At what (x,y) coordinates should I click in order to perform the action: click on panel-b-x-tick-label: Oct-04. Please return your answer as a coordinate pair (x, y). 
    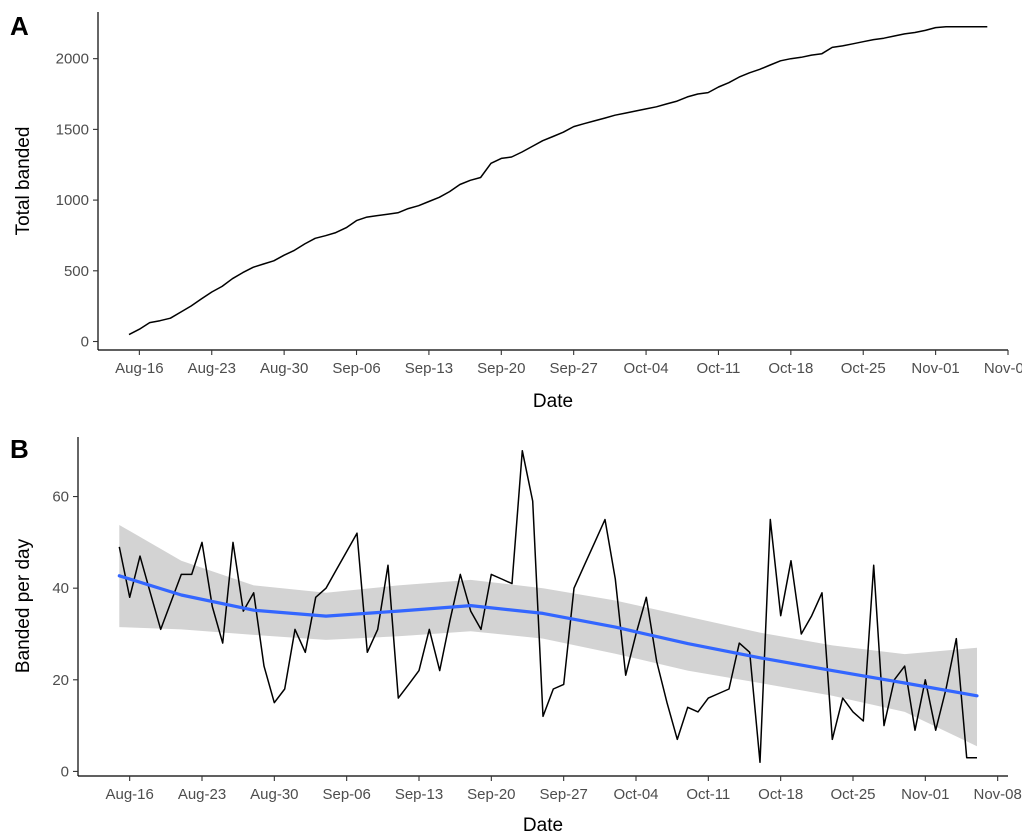
    Looking at the image, I should click on (635, 794).